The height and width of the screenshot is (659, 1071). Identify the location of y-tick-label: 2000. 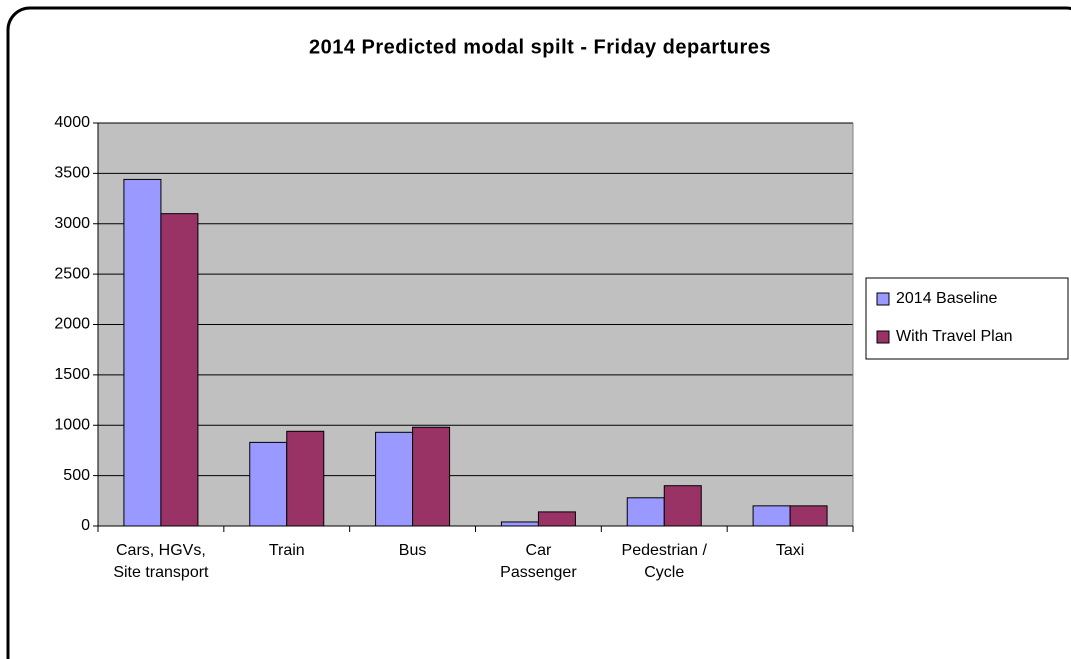
(72, 324).